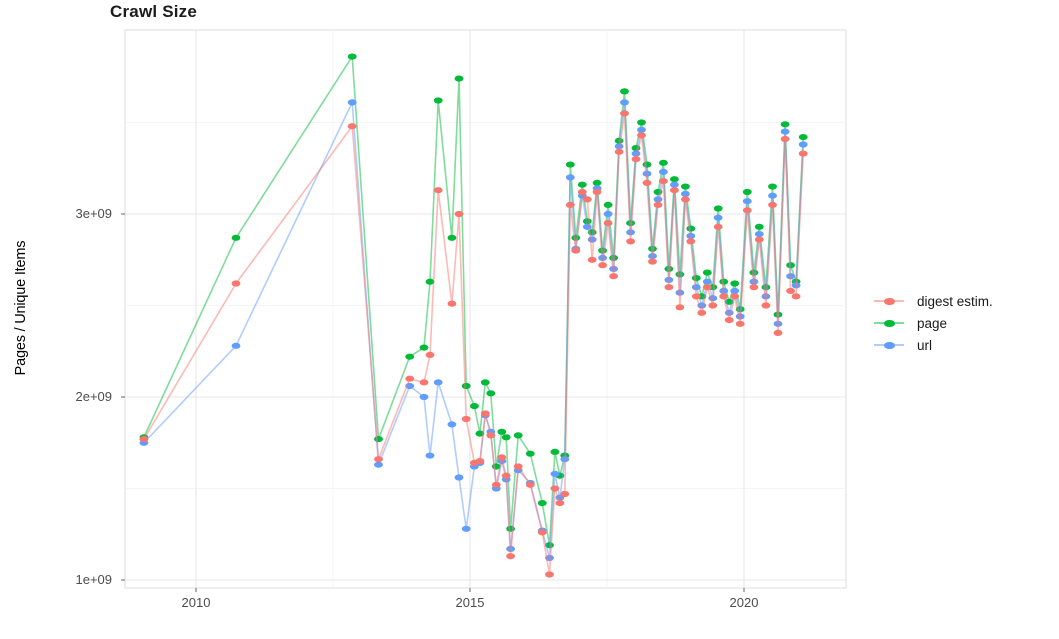 Image resolution: width=1059 pixels, height=639 pixels. What do you see at coordinates (955, 301) in the screenshot?
I see `legend-label-digest-estim: digest estim.` at bounding box center [955, 301].